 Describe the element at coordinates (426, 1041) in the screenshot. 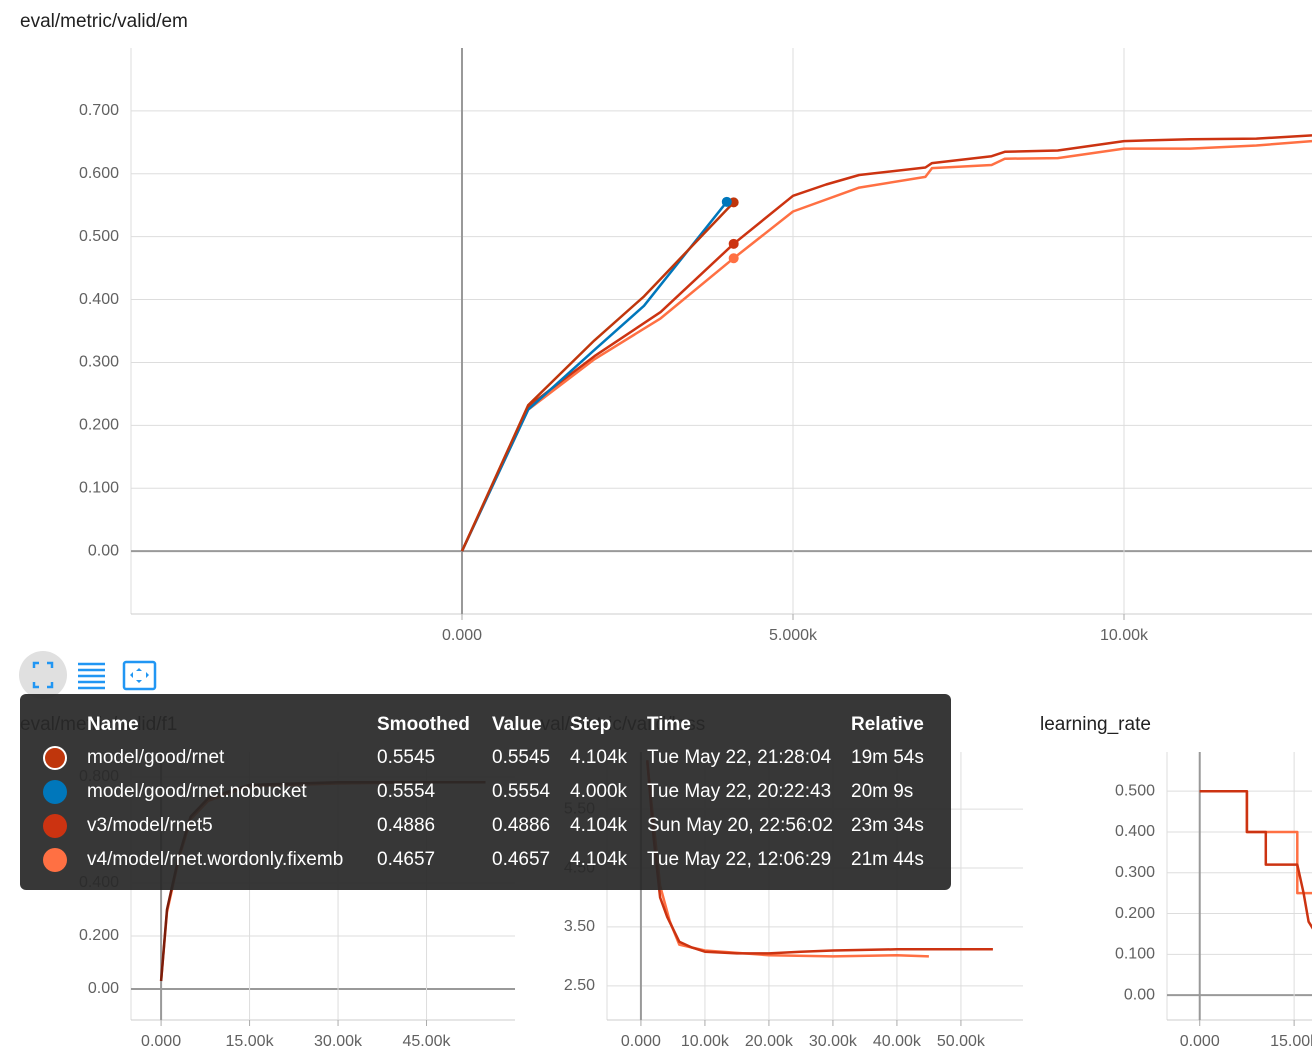

I see `x-tick-label: 45.00k` at that location.